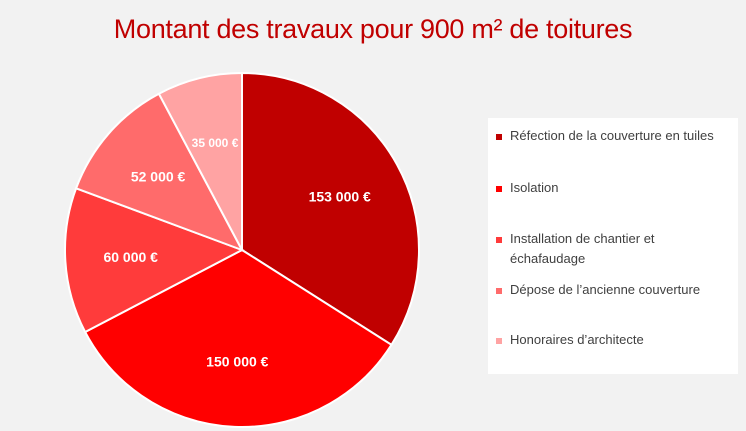 Image resolution: width=746 pixels, height=431 pixels. I want to click on legend-item-depose: Dépose de l’ancienne couverture, so click(614, 290).